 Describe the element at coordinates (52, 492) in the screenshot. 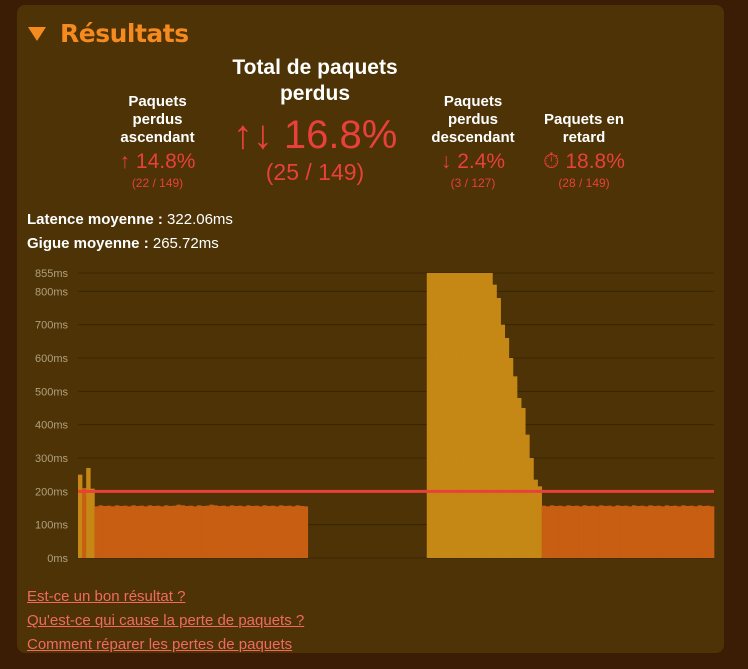

I see `y-tick-label: 200ms` at that location.